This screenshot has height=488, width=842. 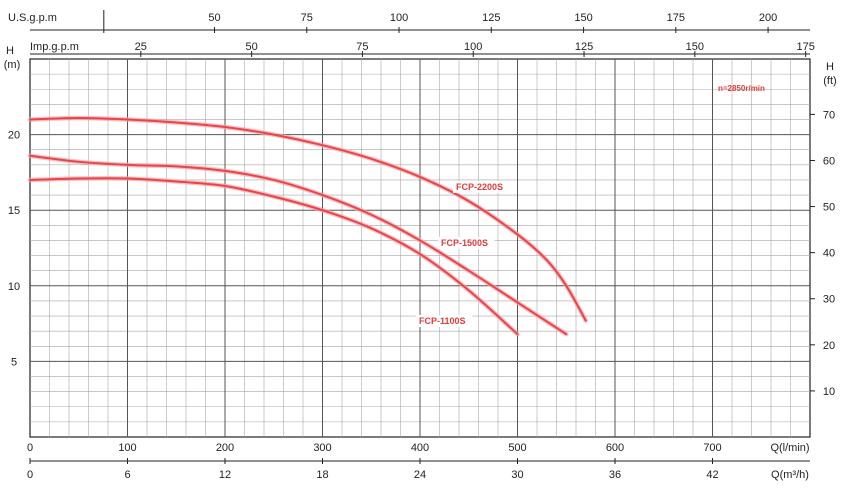 What do you see at coordinates (420, 475) in the screenshot?
I see `x-tick-label-m3h: 24` at bounding box center [420, 475].